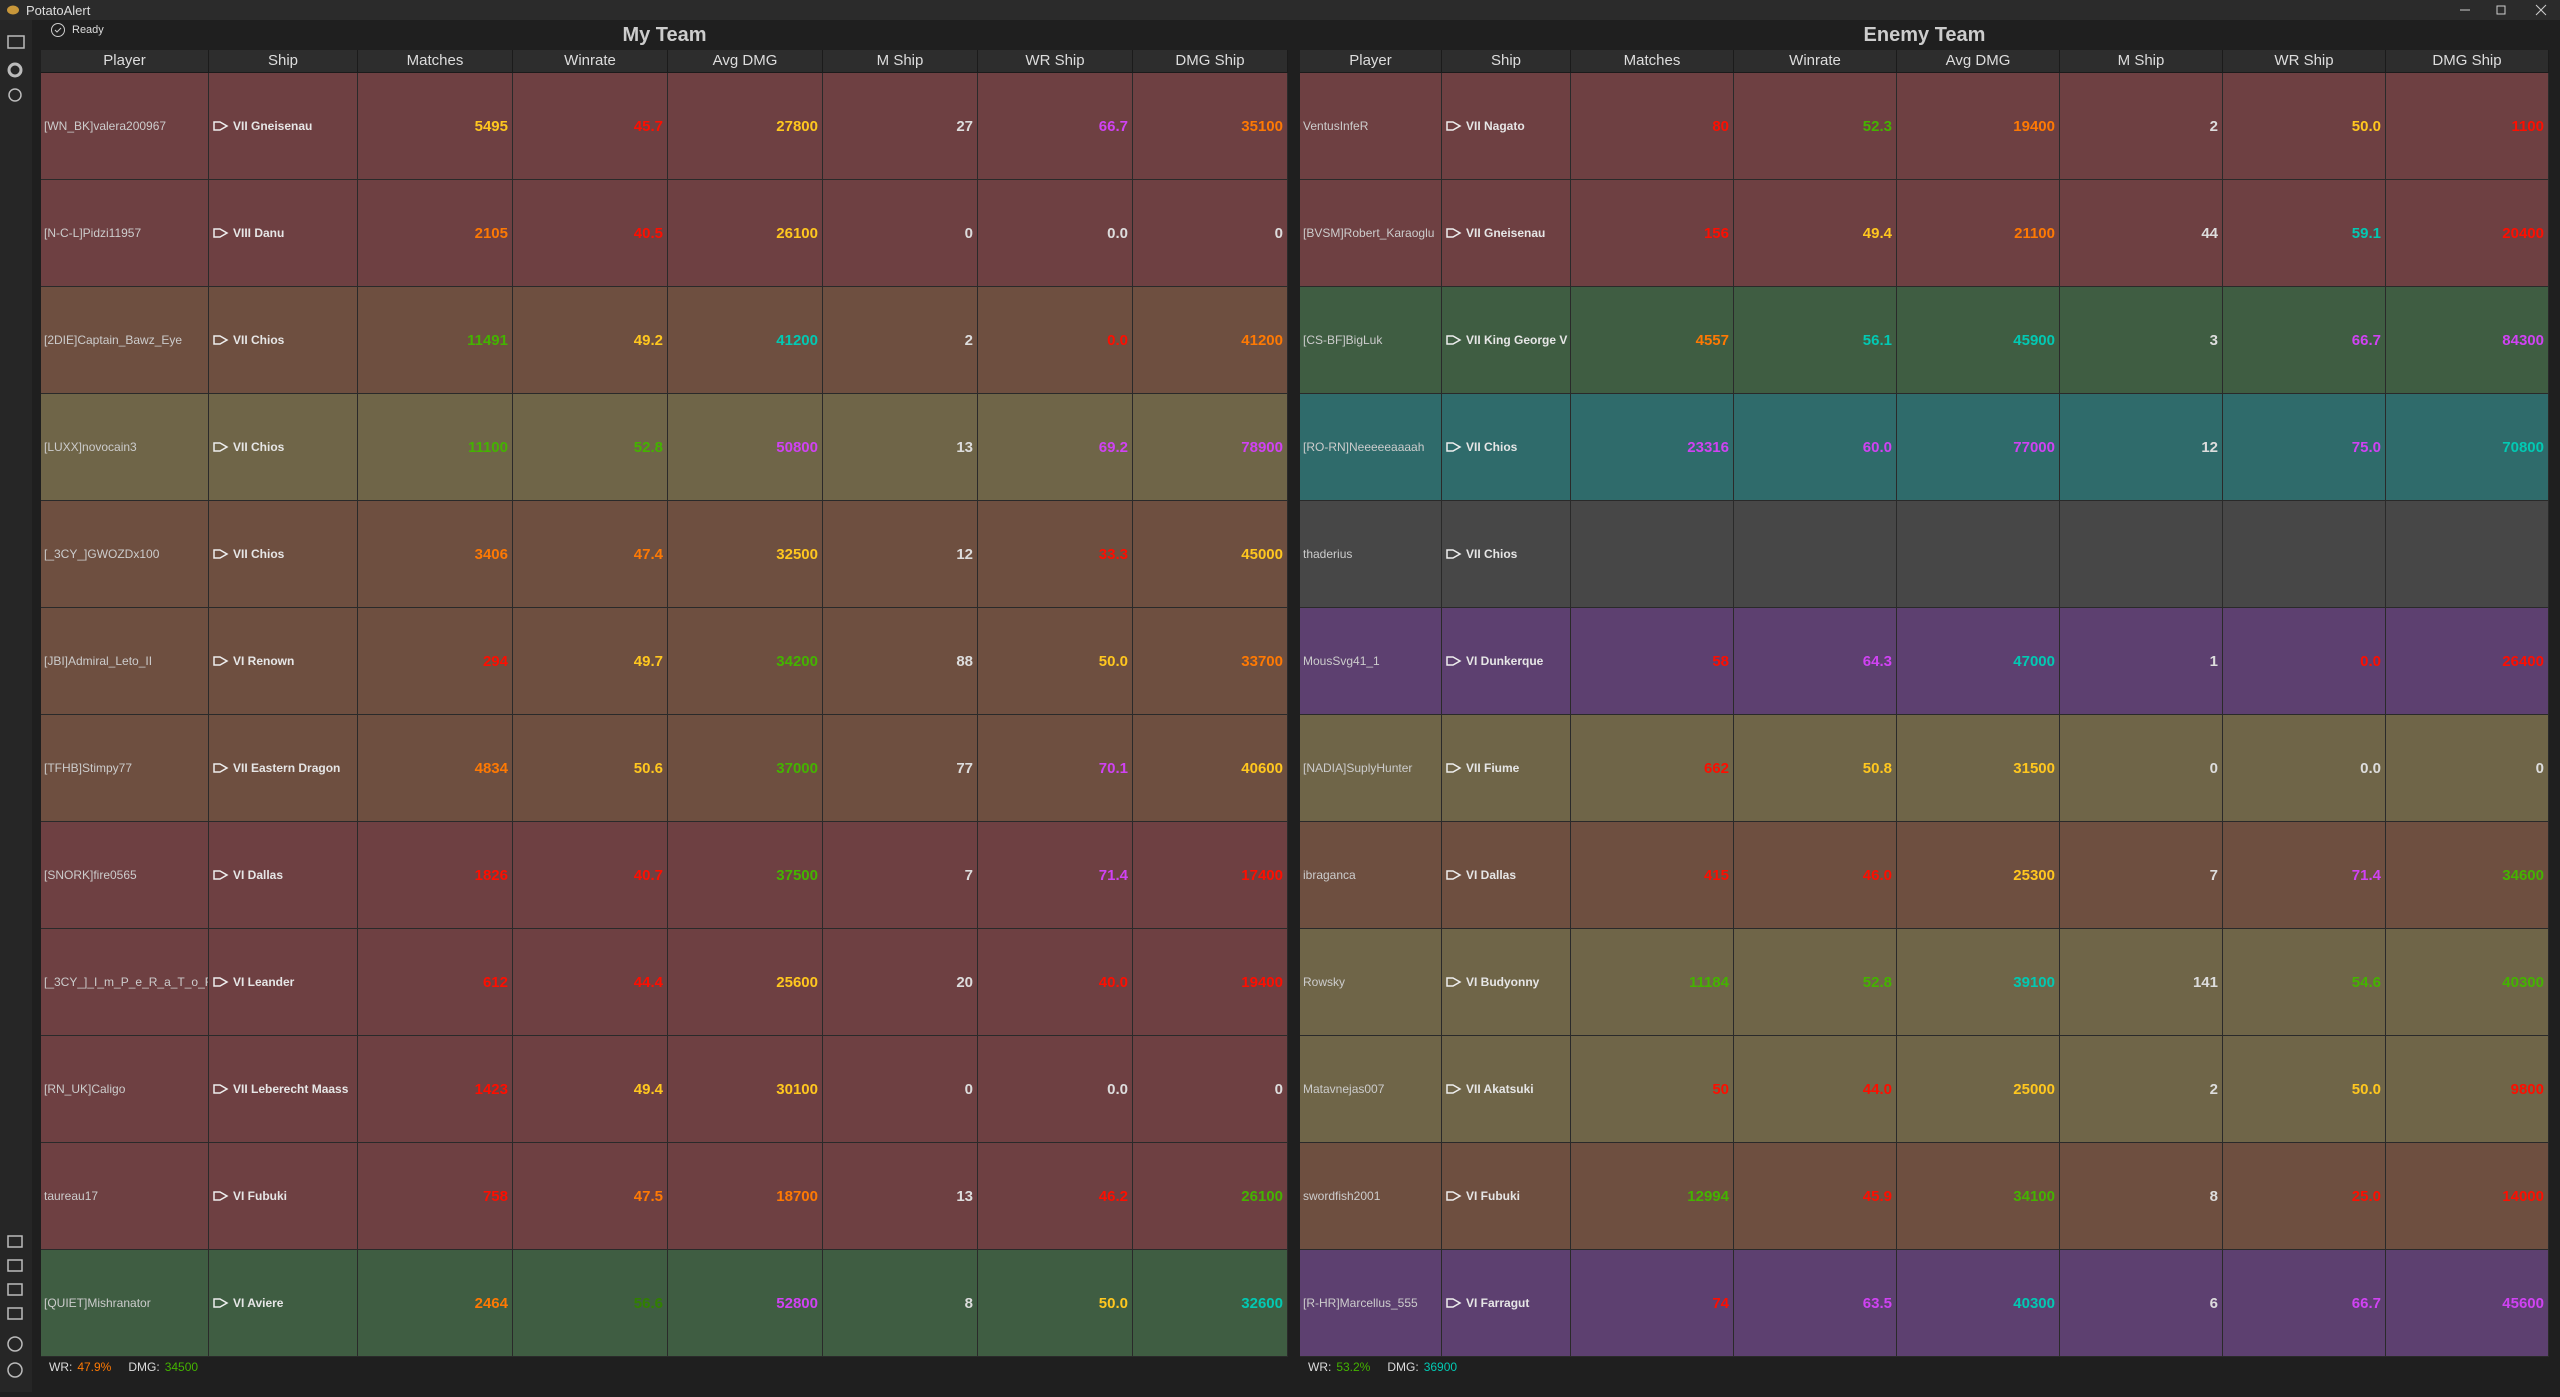 Image resolution: width=2560 pixels, height=1397 pixels. I want to click on footer-dmg: 36900, so click(1440, 1367).